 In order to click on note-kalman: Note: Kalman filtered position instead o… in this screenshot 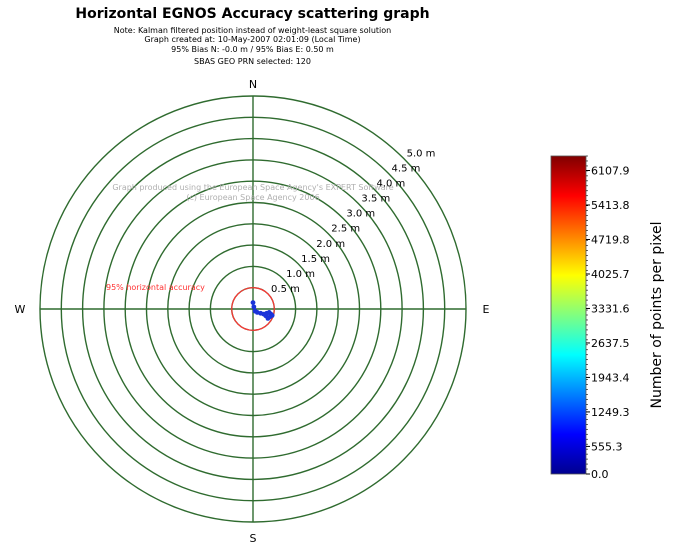, I will do `click(252, 30)`.